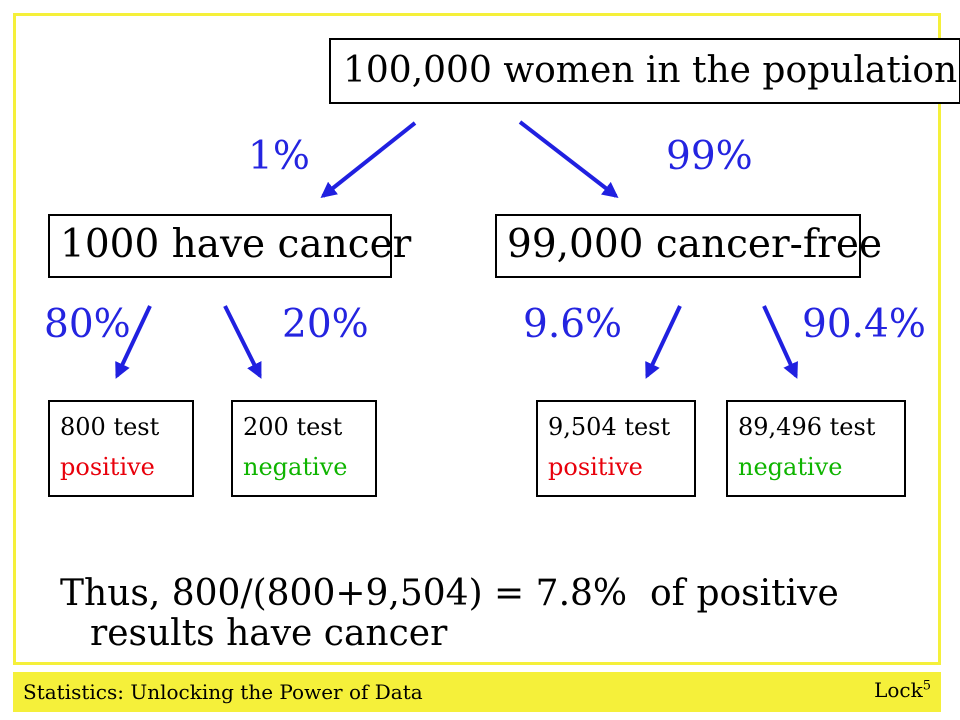 This screenshot has width=960, height=720. Describe the element at coordinates (816, 448) in the screenshot. I see `leaf-89496-test-negative: 89,496 test negative` at that location.